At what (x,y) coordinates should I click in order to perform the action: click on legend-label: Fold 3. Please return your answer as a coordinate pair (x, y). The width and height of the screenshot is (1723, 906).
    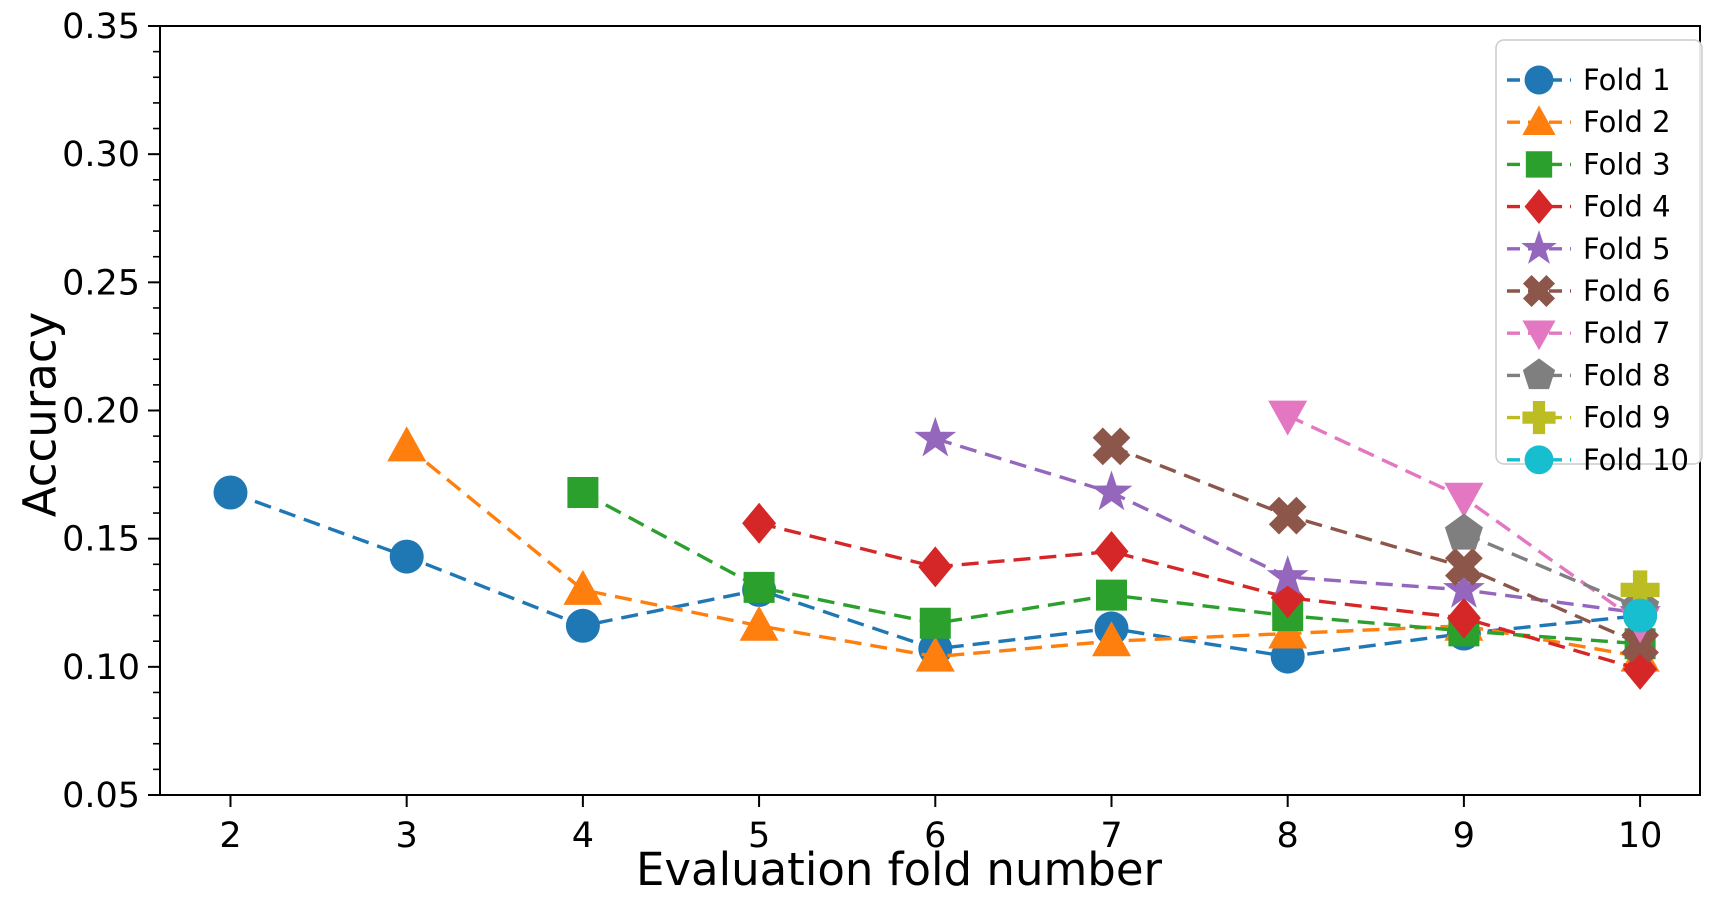
    Looking at the image, I should click on (1627, 164).